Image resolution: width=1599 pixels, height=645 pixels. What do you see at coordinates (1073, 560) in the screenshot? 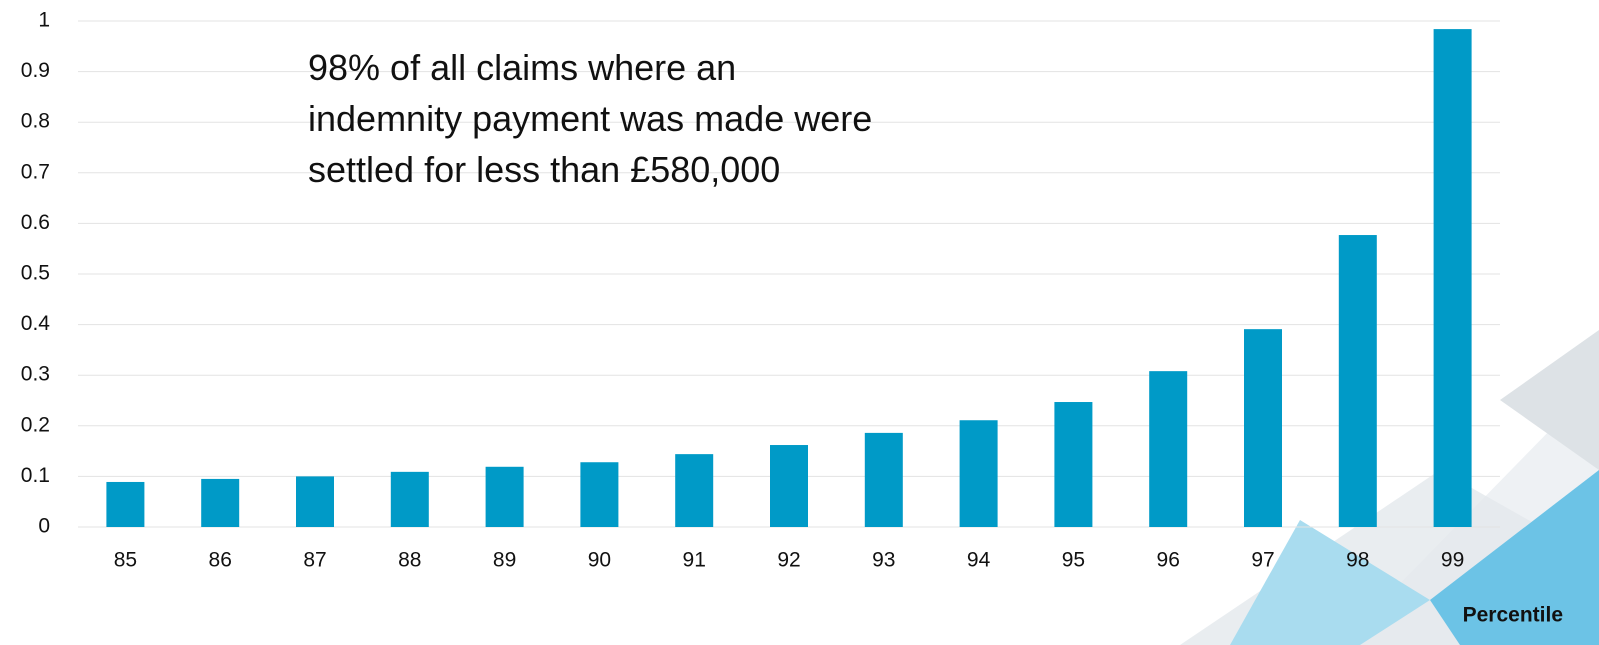
I see `x-tick-label: 95` at bounding box center [1073, 560].